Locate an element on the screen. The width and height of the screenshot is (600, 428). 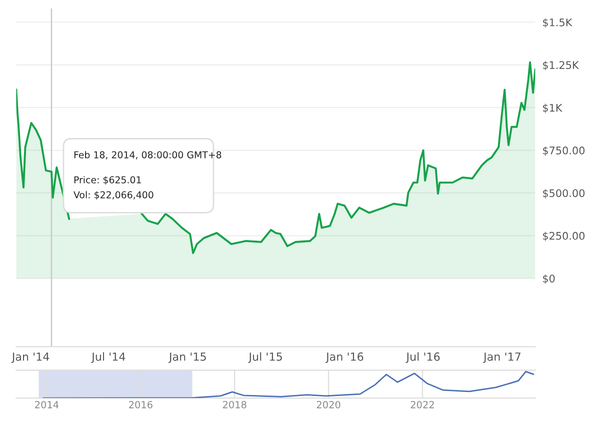
annotation: Feb 18, 2014, 08:00:00 GMT+8 is located at coordinates (148, 155).